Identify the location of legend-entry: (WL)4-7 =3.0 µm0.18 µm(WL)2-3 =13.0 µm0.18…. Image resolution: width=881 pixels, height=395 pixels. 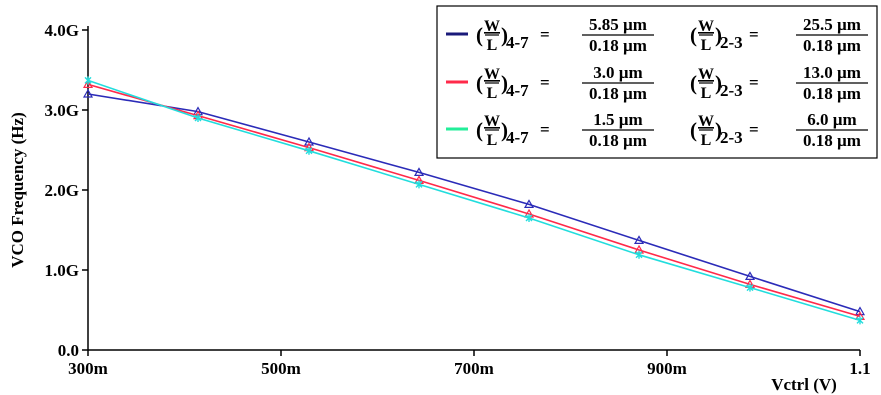
(657, 83).